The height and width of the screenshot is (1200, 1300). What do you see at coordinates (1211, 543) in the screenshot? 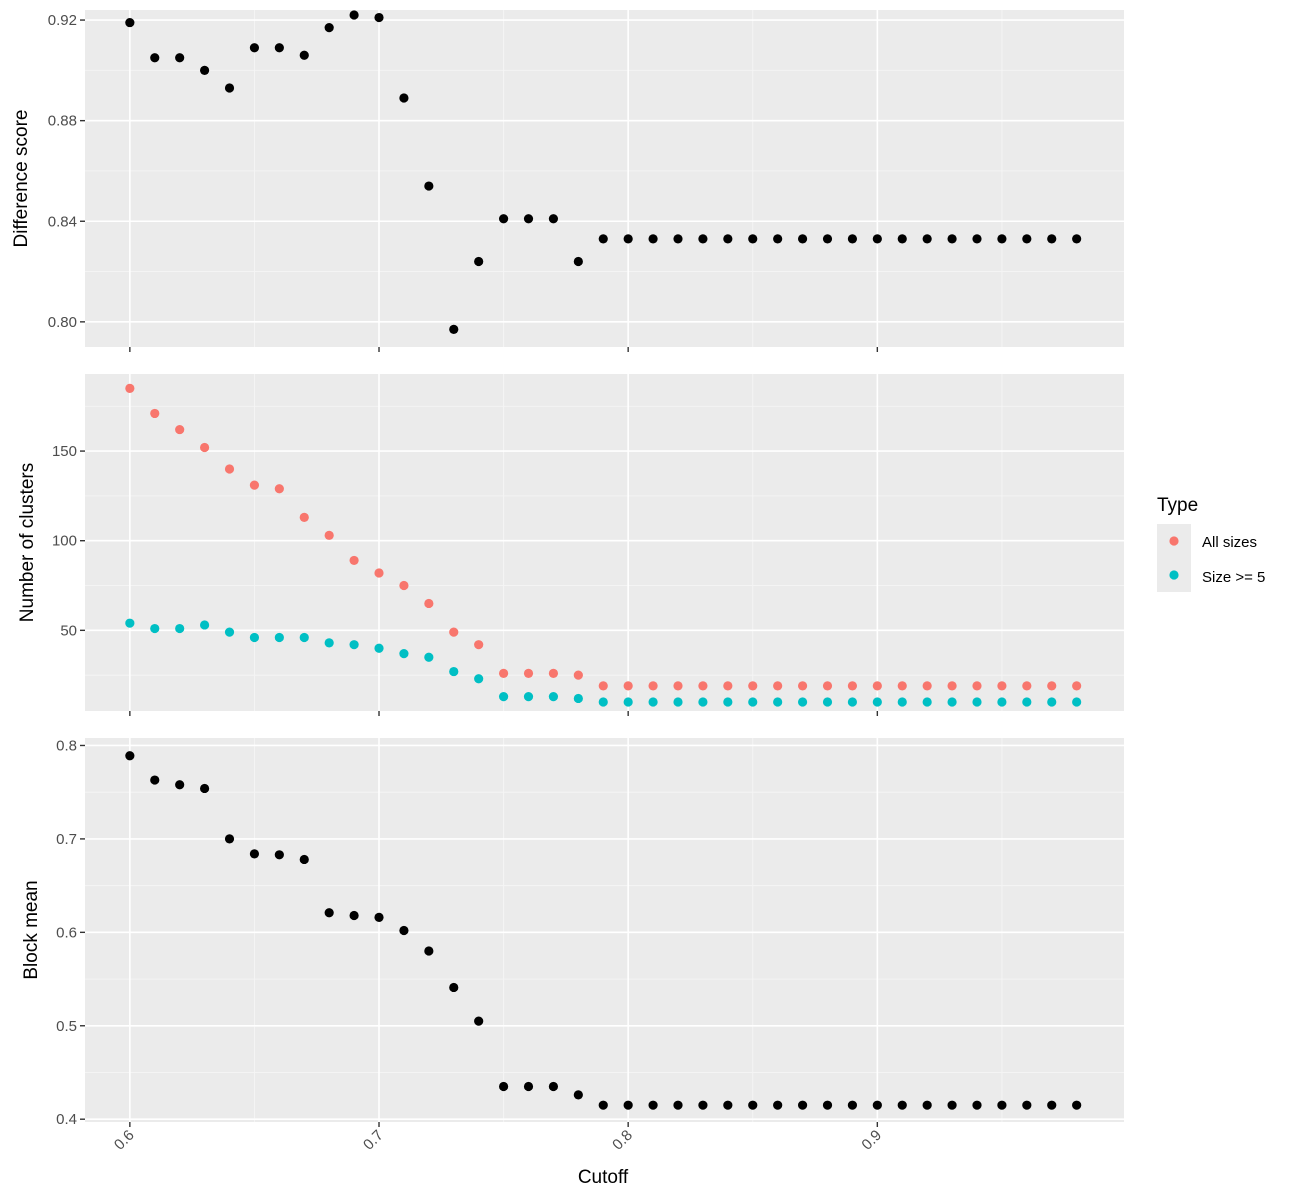
I see `legend: Type All sizes Size >= 5` at bounding box center [1211, 543].